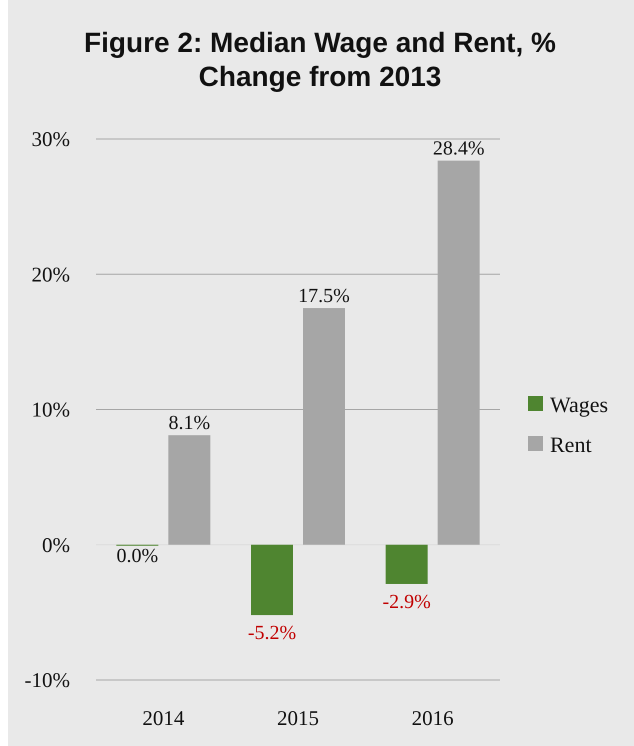 The width and height of the screenshot is (634, 746). I want to click on y-tick-label: 10%, so click(51, 410).